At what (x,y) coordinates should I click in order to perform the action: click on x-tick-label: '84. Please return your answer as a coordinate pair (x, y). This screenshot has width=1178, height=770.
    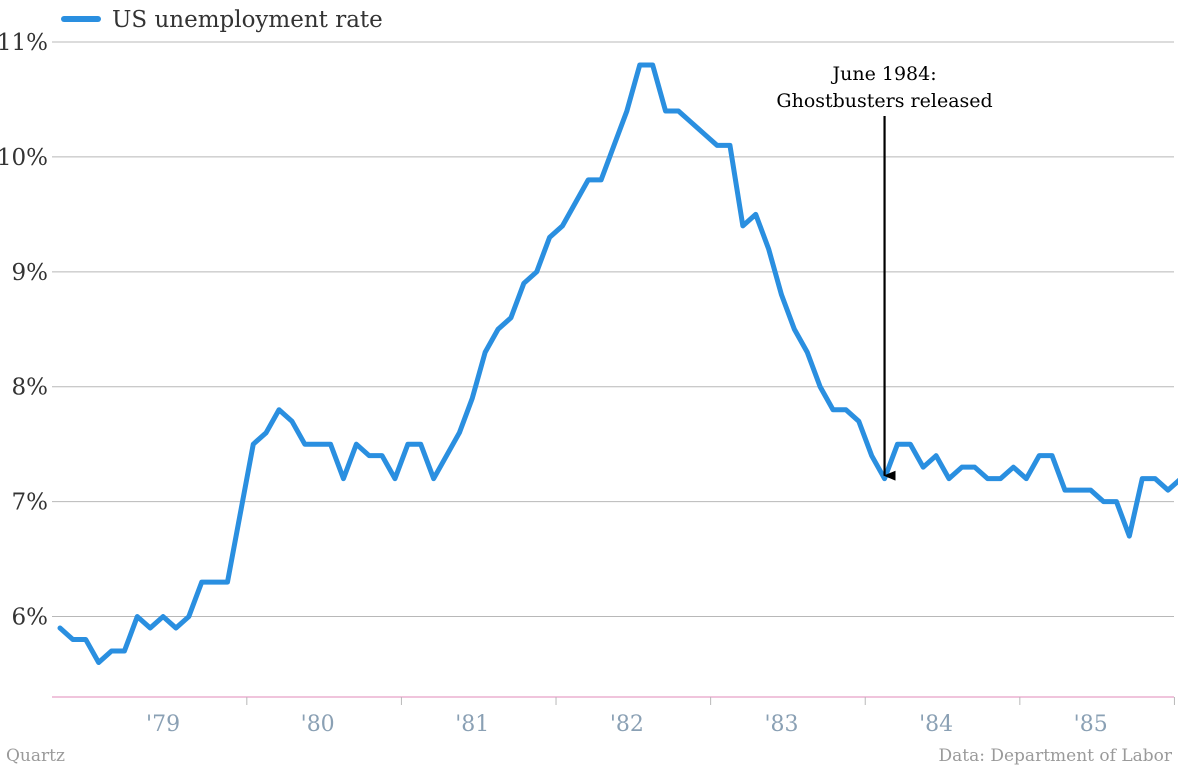
    Looking at the image, I should click on (936, 724).